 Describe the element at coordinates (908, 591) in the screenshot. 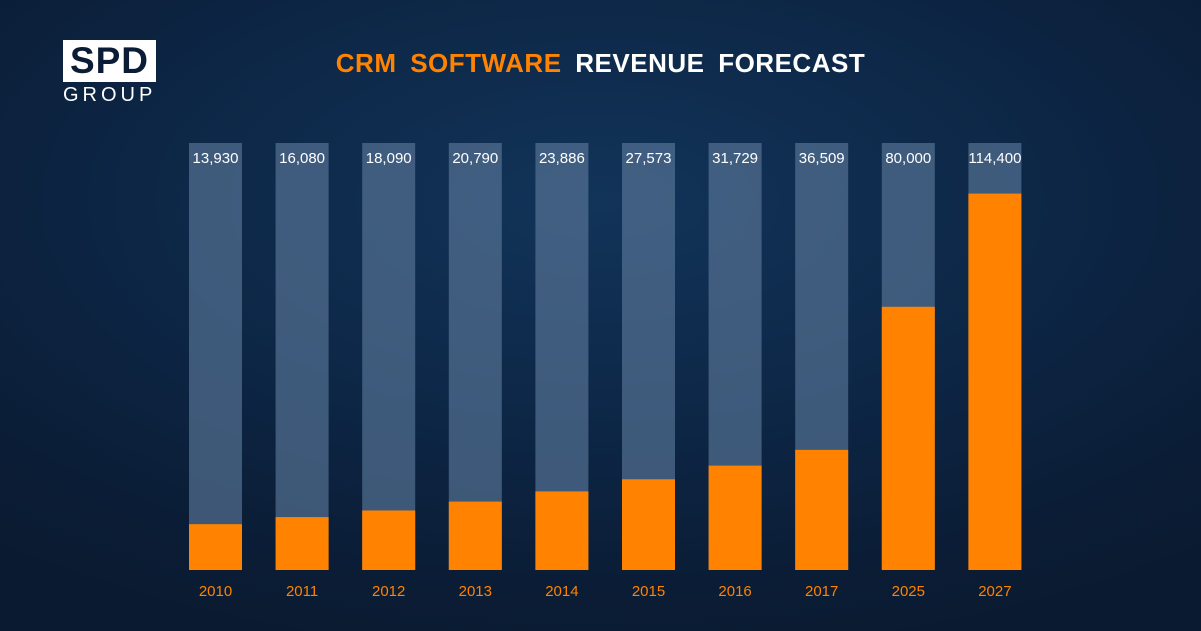

I see `x-tick-label: 2025` at that location.